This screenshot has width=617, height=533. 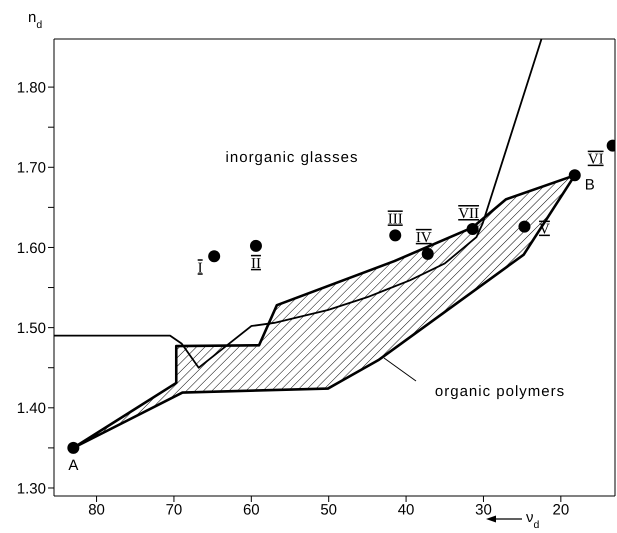 I want to click on annotation: III, so click(x=395, y=219).